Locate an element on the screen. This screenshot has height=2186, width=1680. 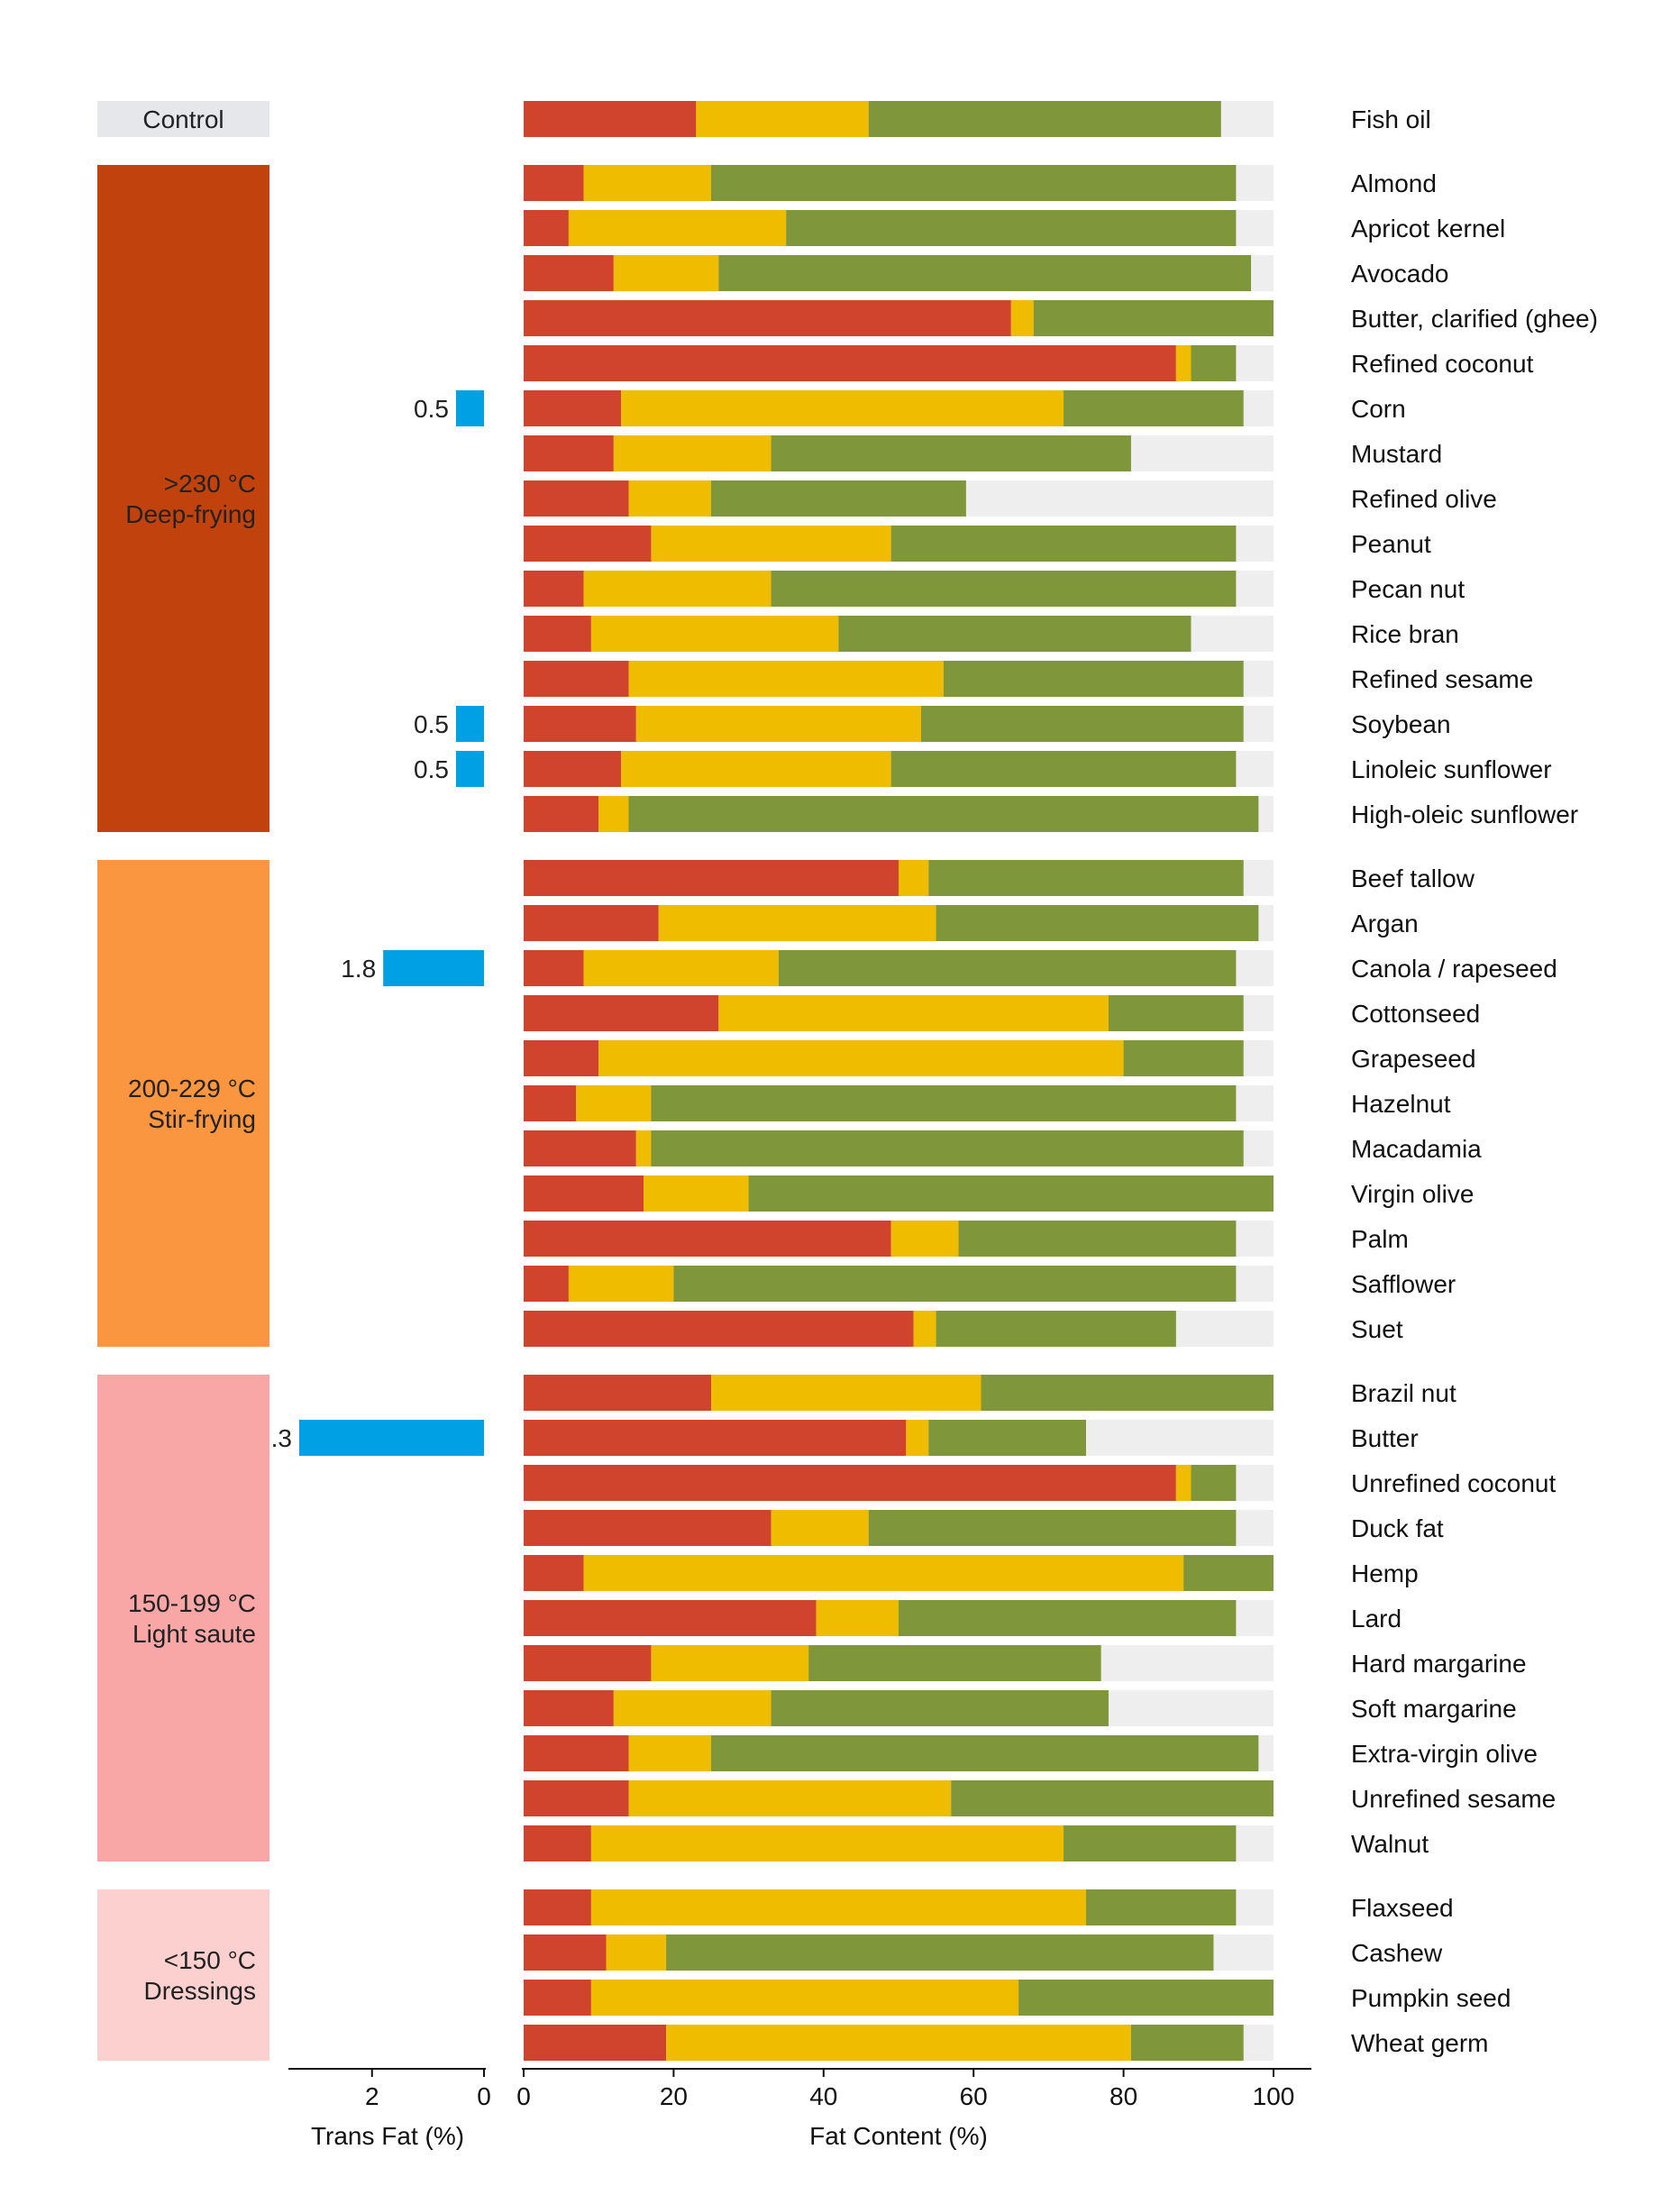
trans-fat-label: .3 is located at coordinates (281, 1438).